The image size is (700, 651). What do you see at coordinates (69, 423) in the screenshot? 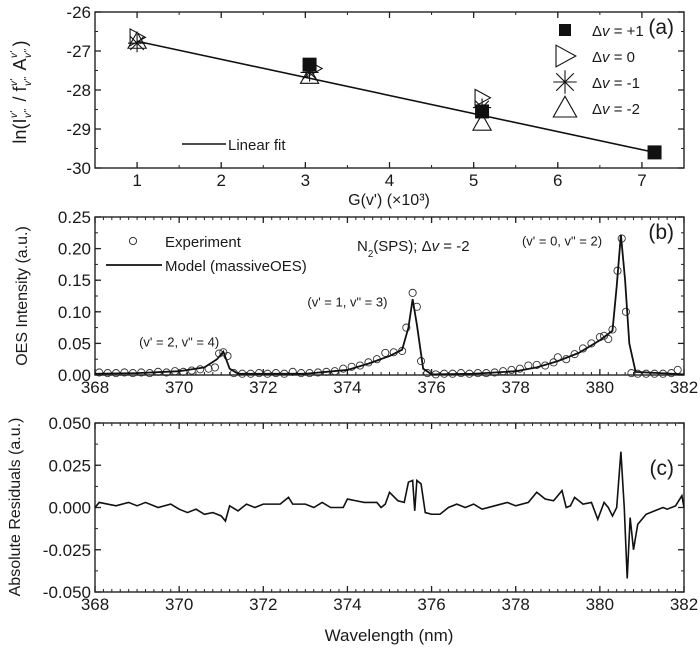
I see `y-tick-label: 0.050` at bounding box center [69, 423].